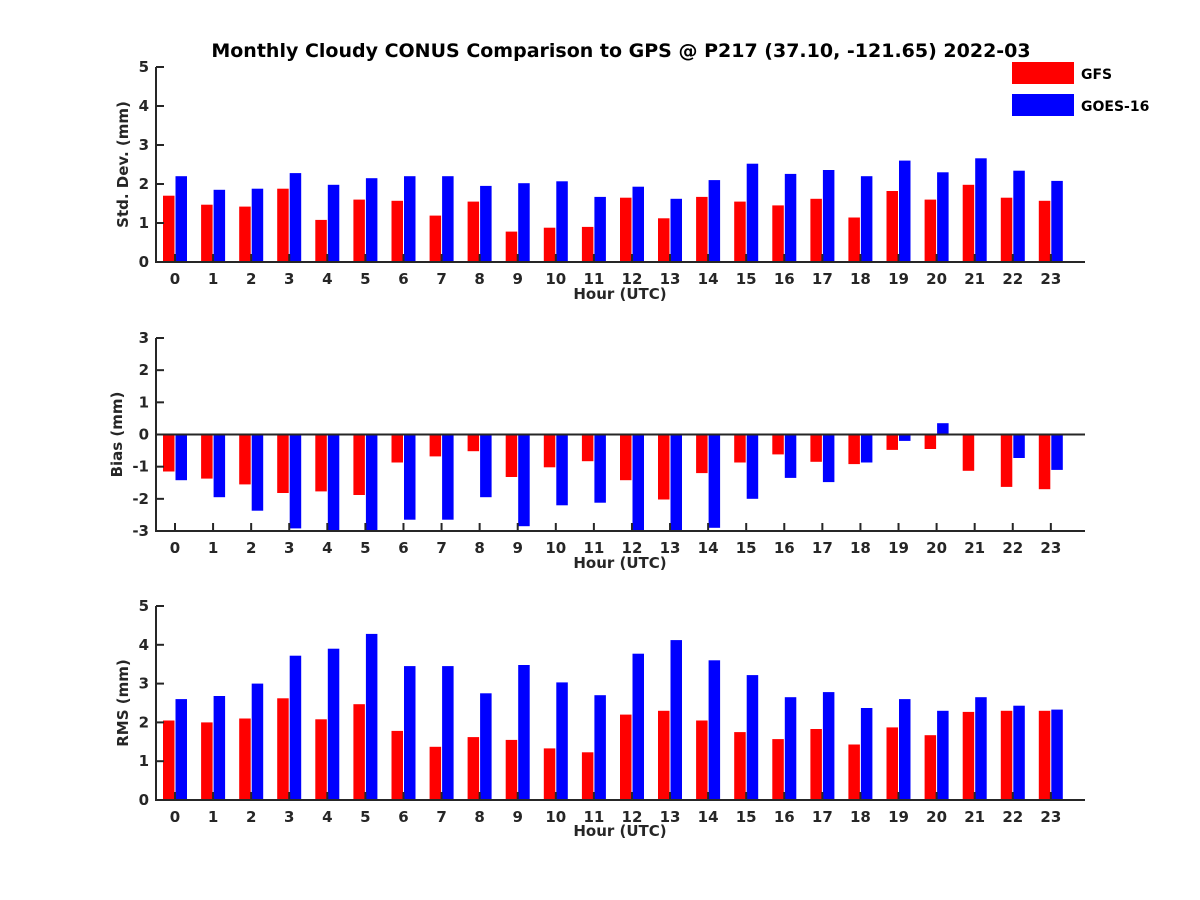  Describe the element at coordinates (213, 548) in the screenshot. I see `x-tick-label: 1` at that location.